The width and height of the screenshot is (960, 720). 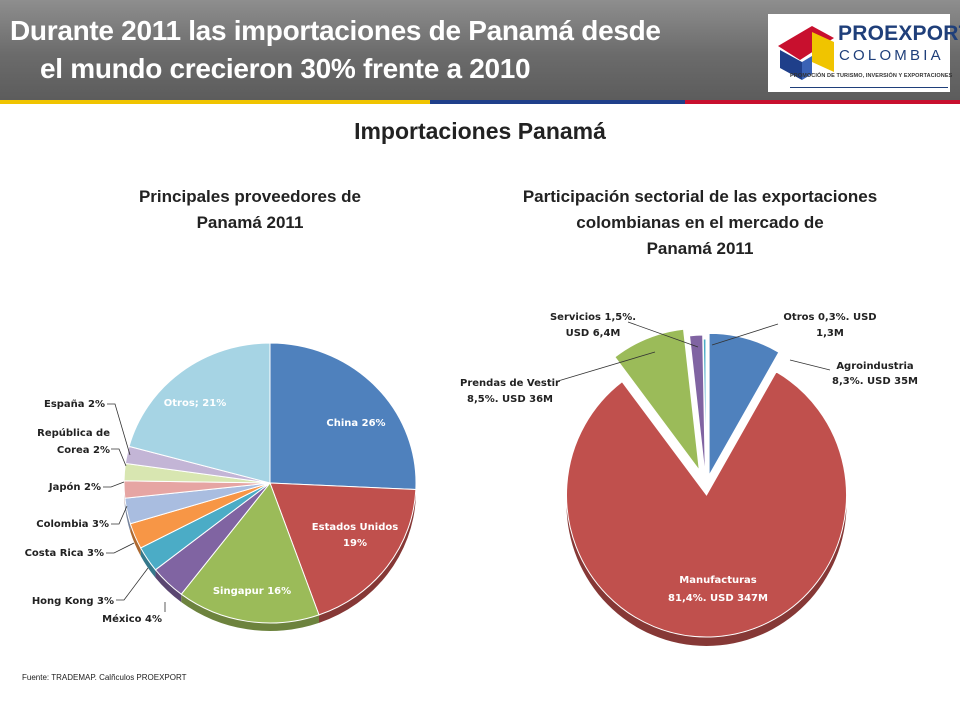 What do you see at coordinates (875, 381) in the screenshot?
I see `right-label-agroindustria-value: 8,3%. USD 35M` at bounding box center [875, 381].